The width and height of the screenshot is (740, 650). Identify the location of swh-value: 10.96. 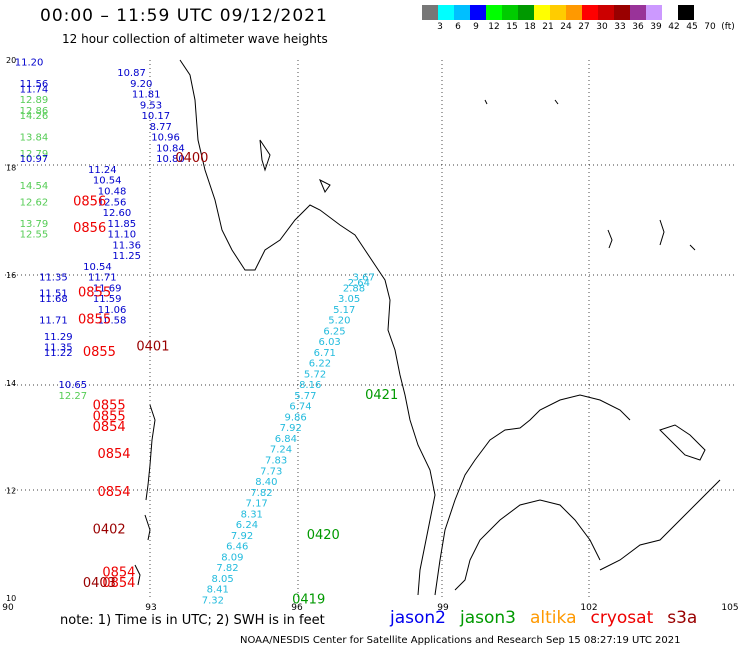
(165, 138).